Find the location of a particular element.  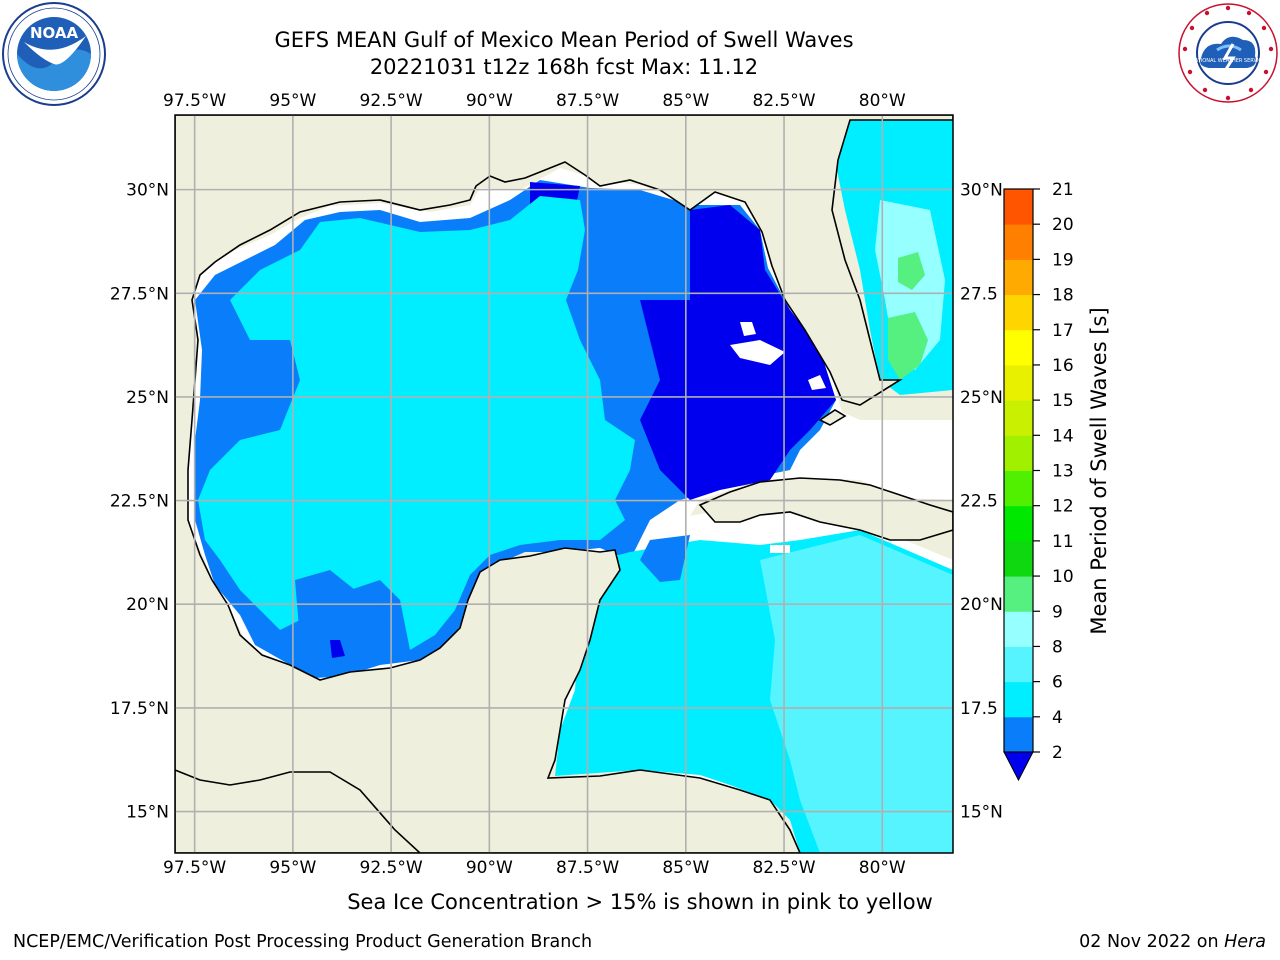

lat-tick-label-left: 17.5°N is located at coordinates (139, 709).